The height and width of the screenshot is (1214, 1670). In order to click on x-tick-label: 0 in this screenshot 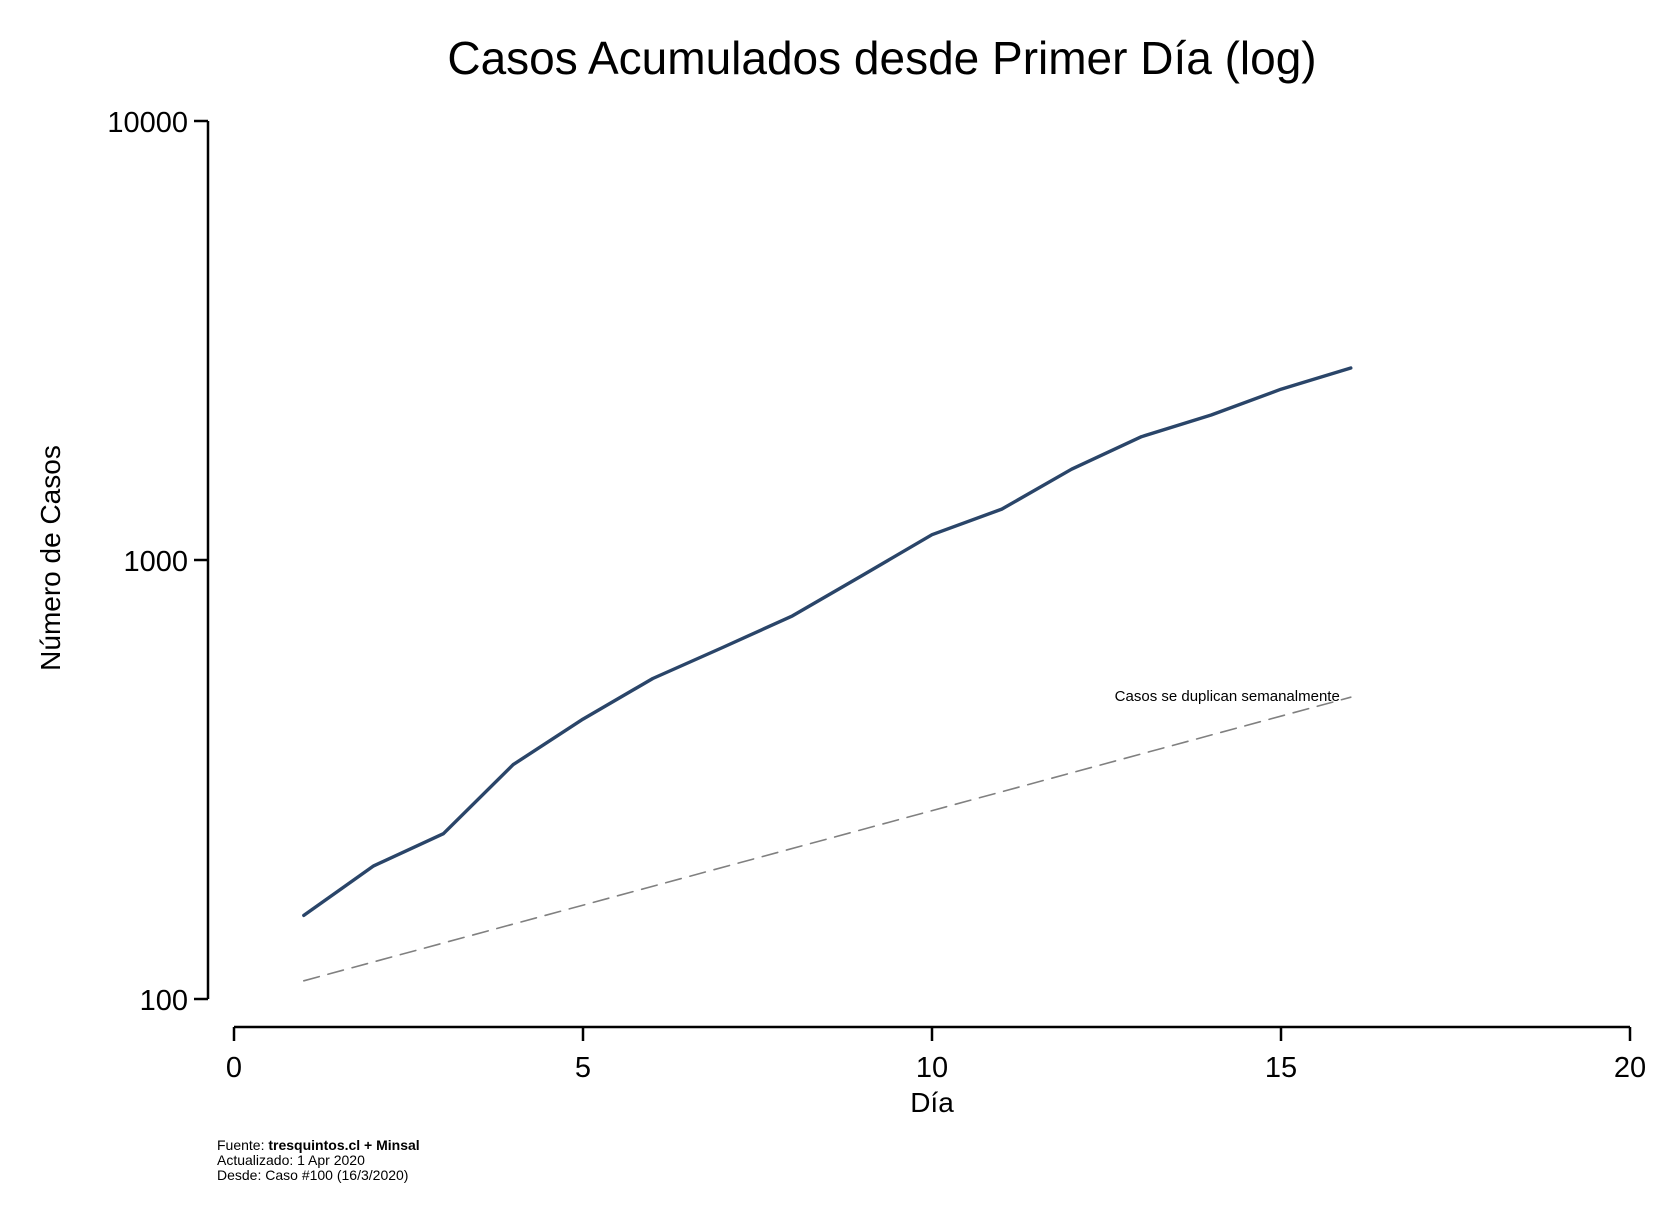, I will do `click(234, 1068)`.